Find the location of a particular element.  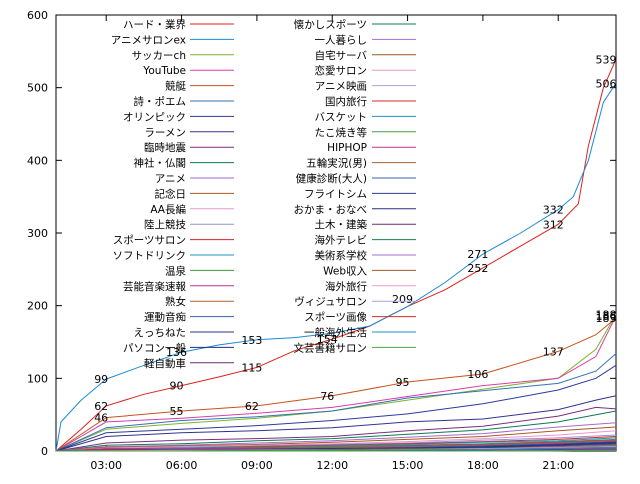

data-label: 95 is located at coordinates (403, 382).